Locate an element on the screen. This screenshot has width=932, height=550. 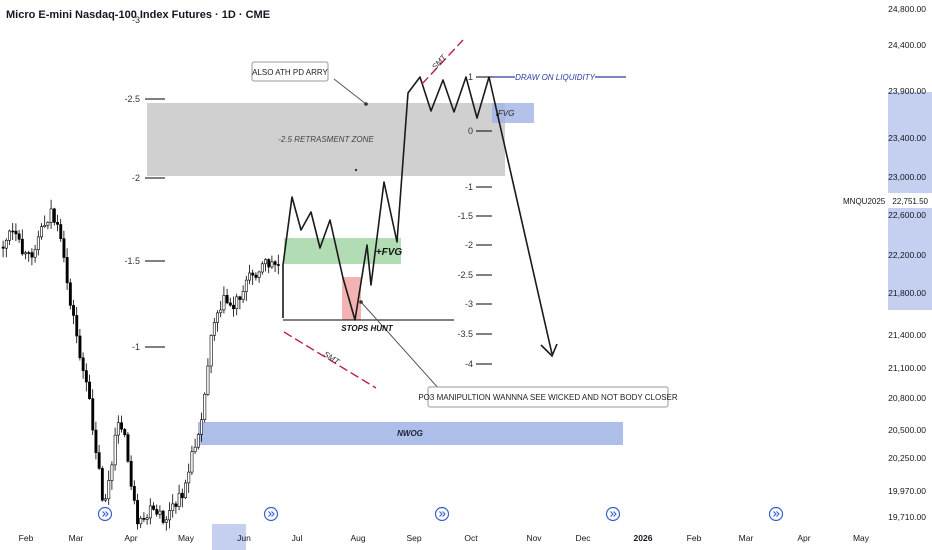
smt-top-label: SMT is located at coordinates (439, 61).